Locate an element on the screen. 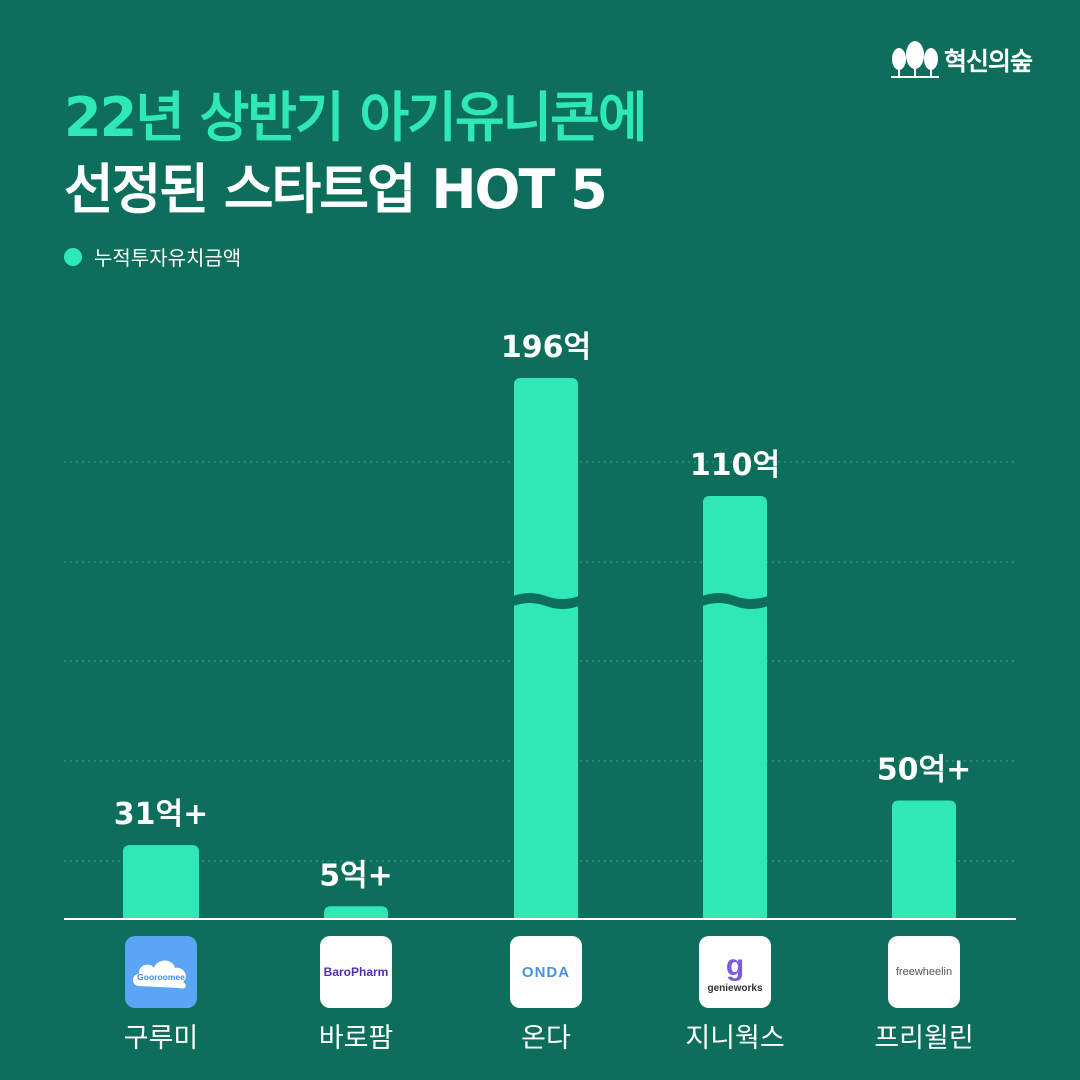 This screenshot has height=1080, width=1080. brand-name: 혁신의숲 is located at coordinates (988, 61).